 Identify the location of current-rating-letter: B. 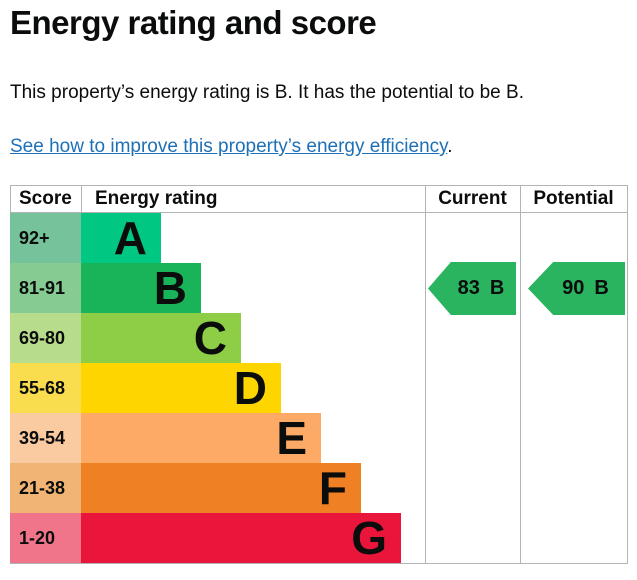
(497, 288).